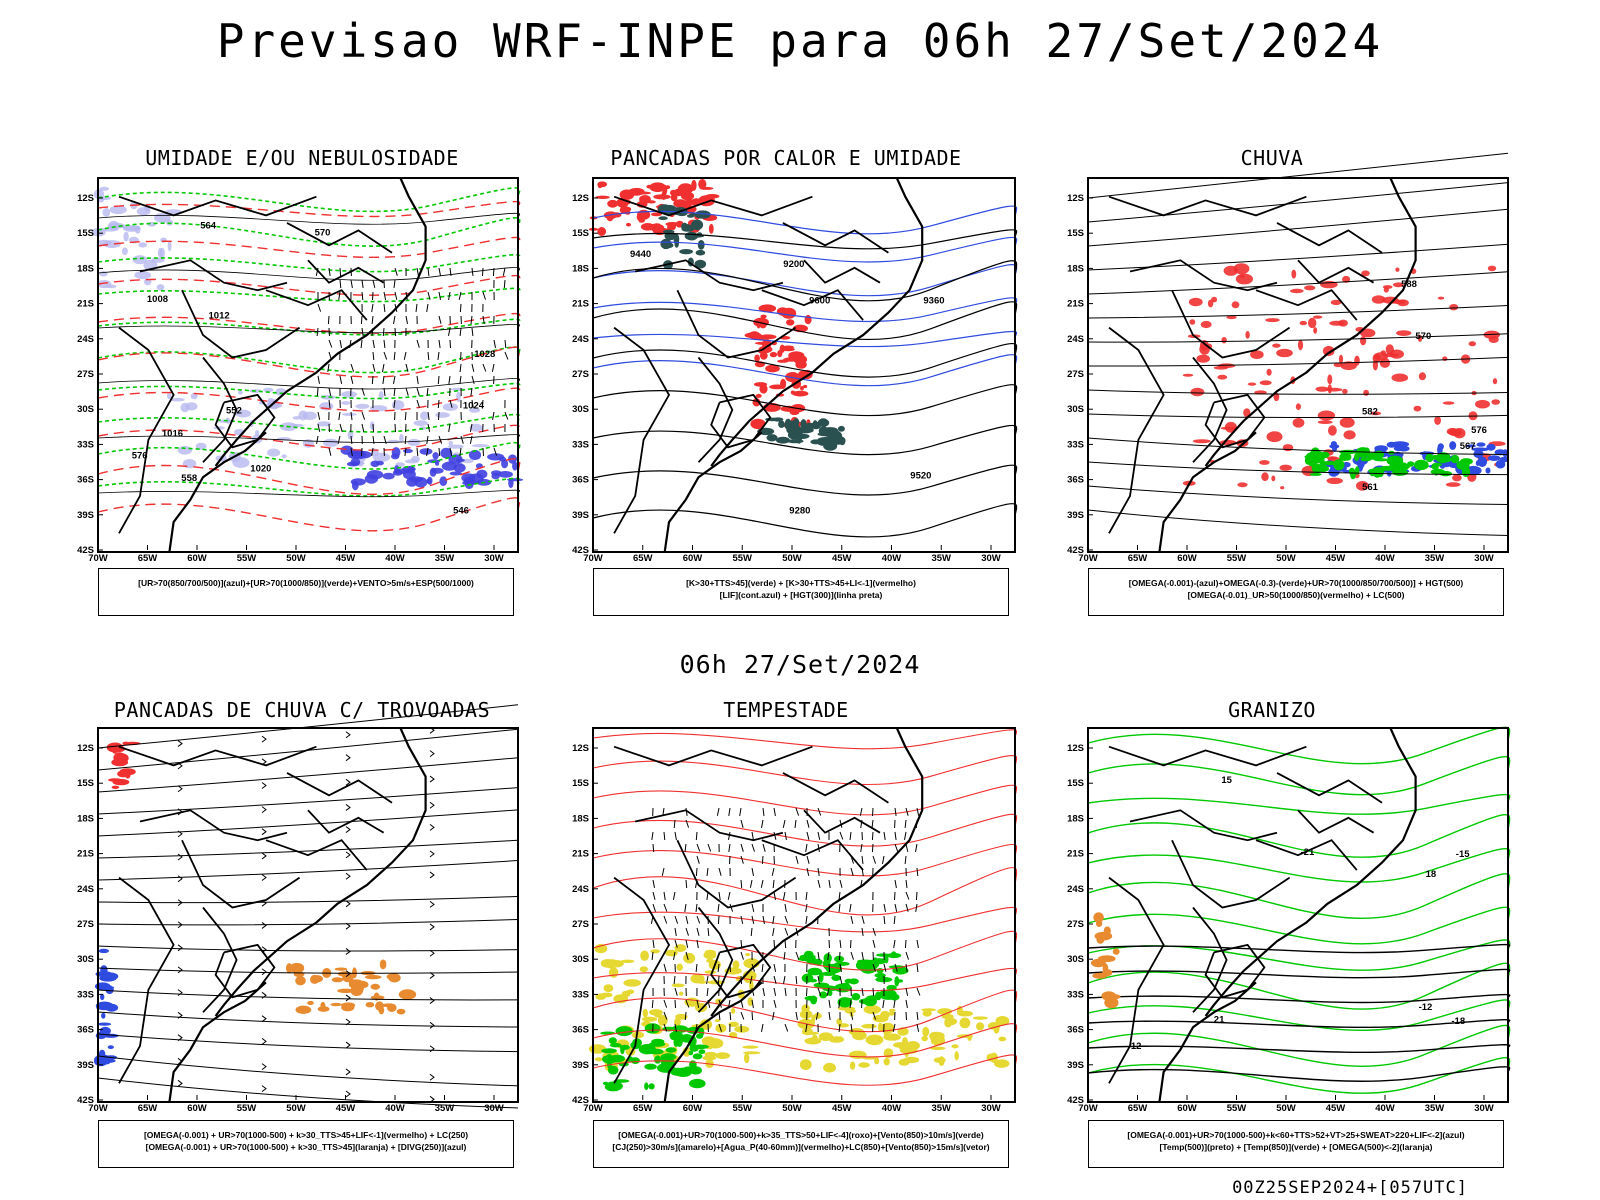 The width and height of the screenshot is (1600, 1200). What do you see at coordinates (85, 1030) in the screenshot?
I see `lat-tick-label: 36S` at bounding box center [85, 1030].